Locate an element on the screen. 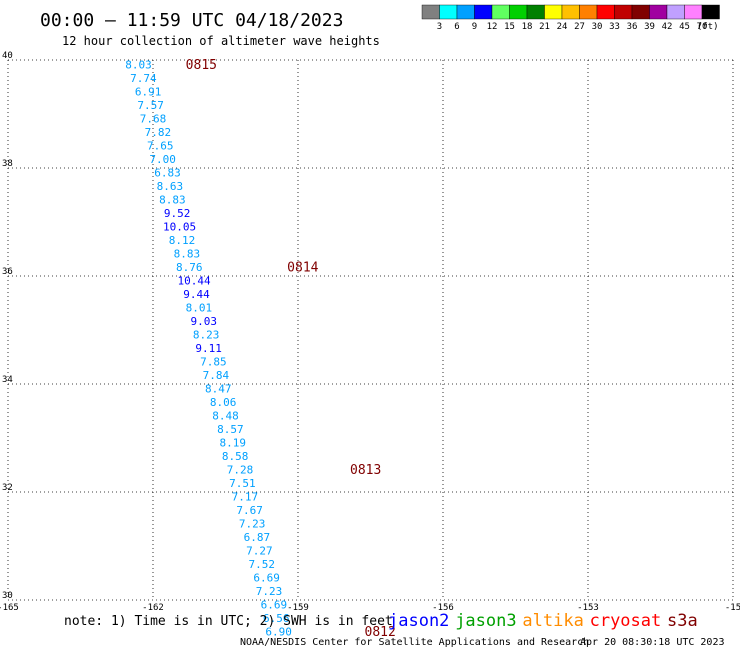 The height and width of the screenshot is (650, 740). swh-point-label: 7.27 is located at coordinates (259, 550).